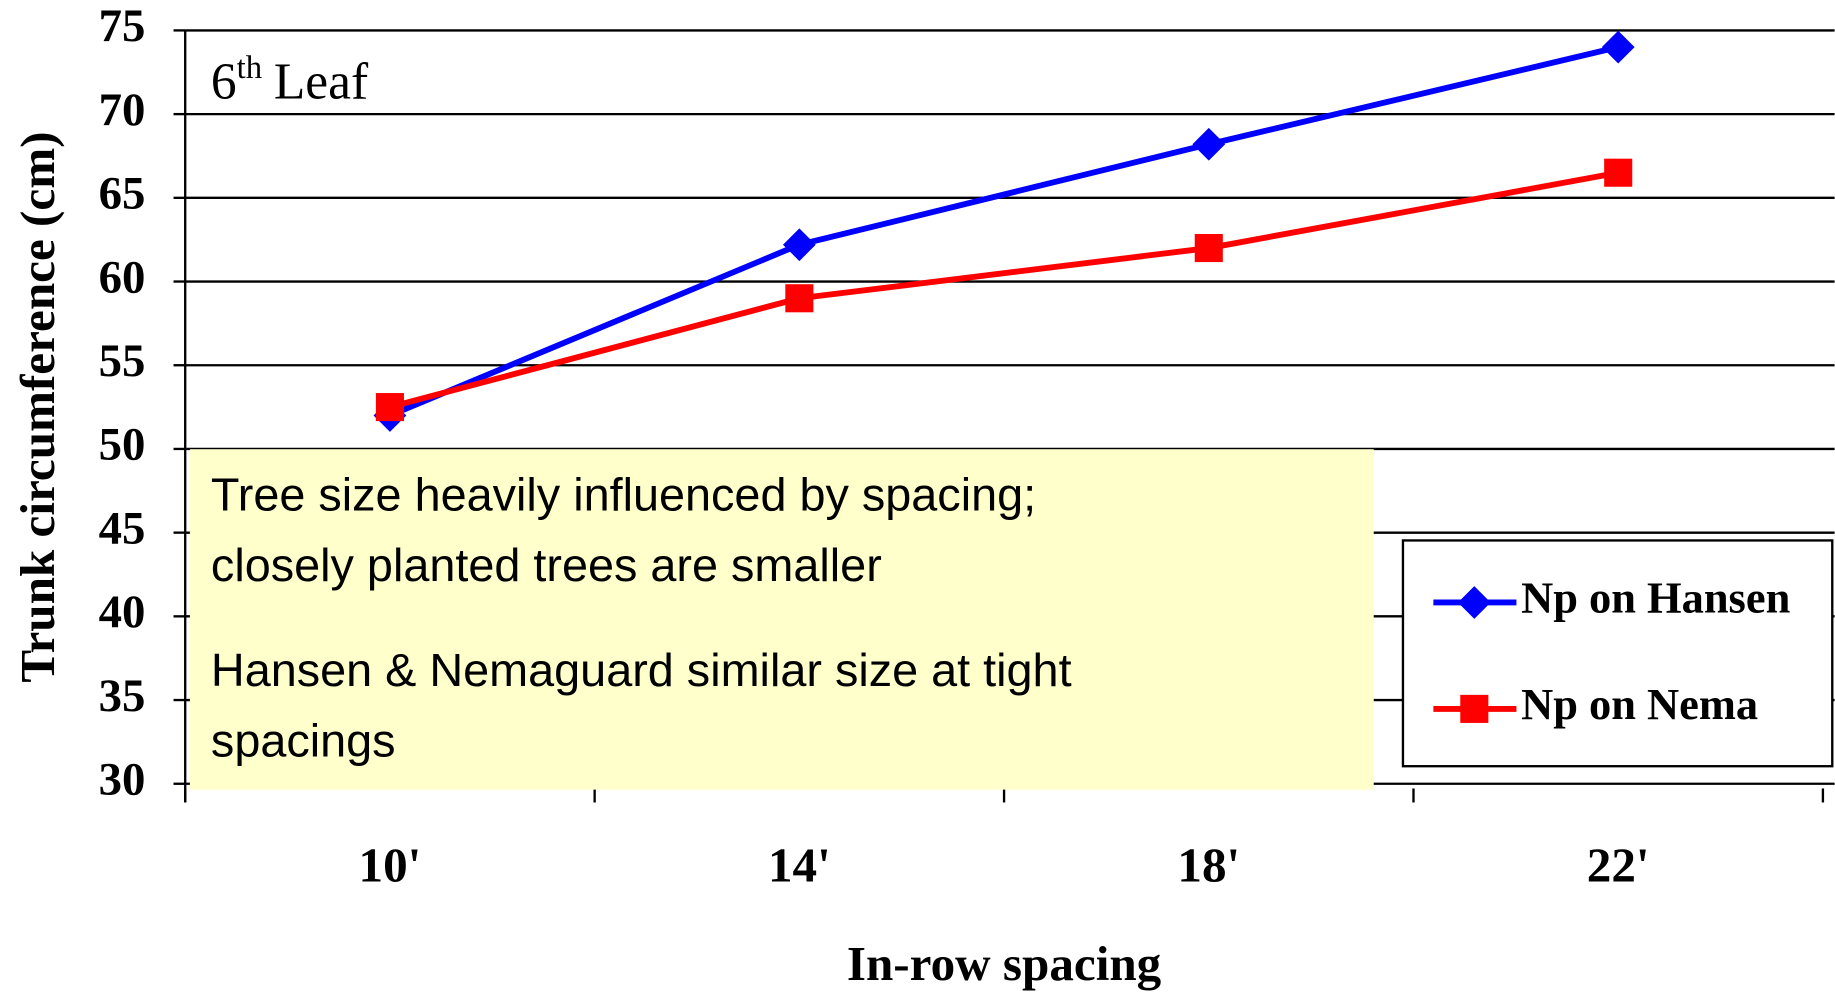 The height and width of the screenshot is (999, 1835). Describe the element at coordinates (224, 81) in the screenshot. I see `panel-label-number: 6` at that location.